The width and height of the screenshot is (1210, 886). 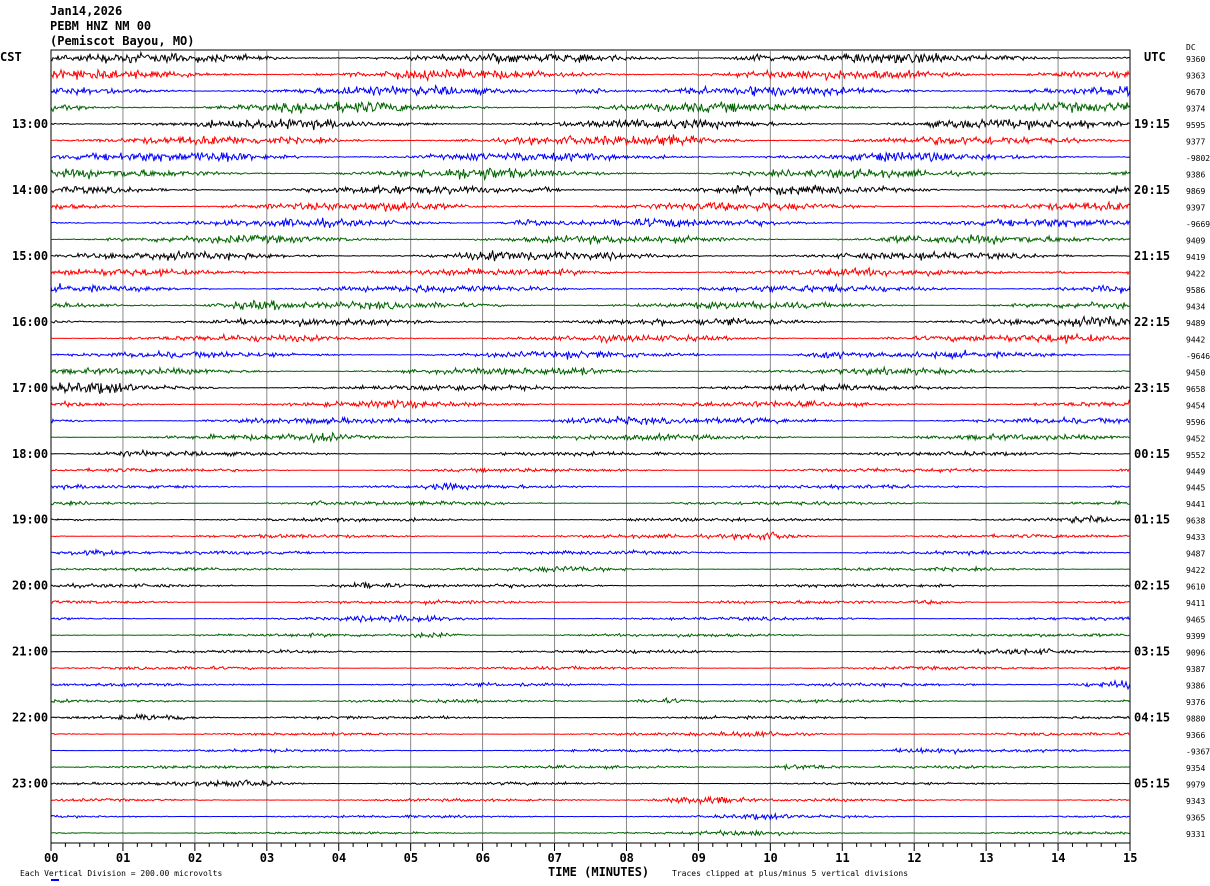 What do you see at coordinates (1195, 504) in the screenshot?
I see `dc-offset-value: 9441` at bounding box center [1195, 504].